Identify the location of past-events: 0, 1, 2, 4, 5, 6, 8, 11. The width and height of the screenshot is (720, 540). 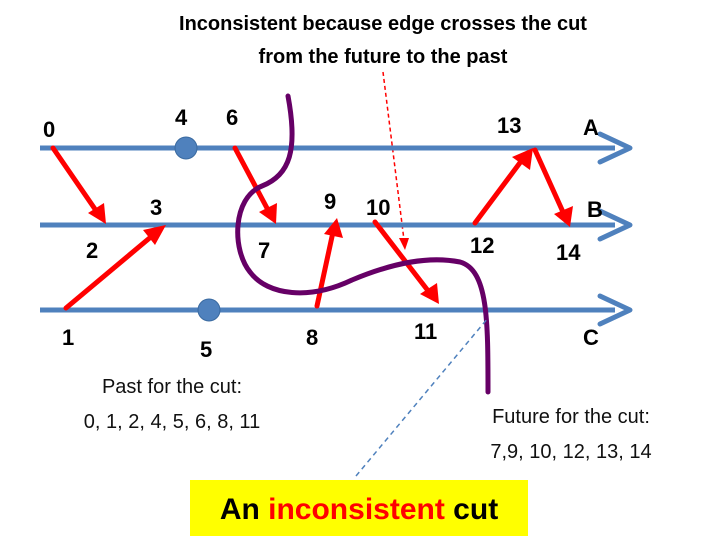
(172, 422).